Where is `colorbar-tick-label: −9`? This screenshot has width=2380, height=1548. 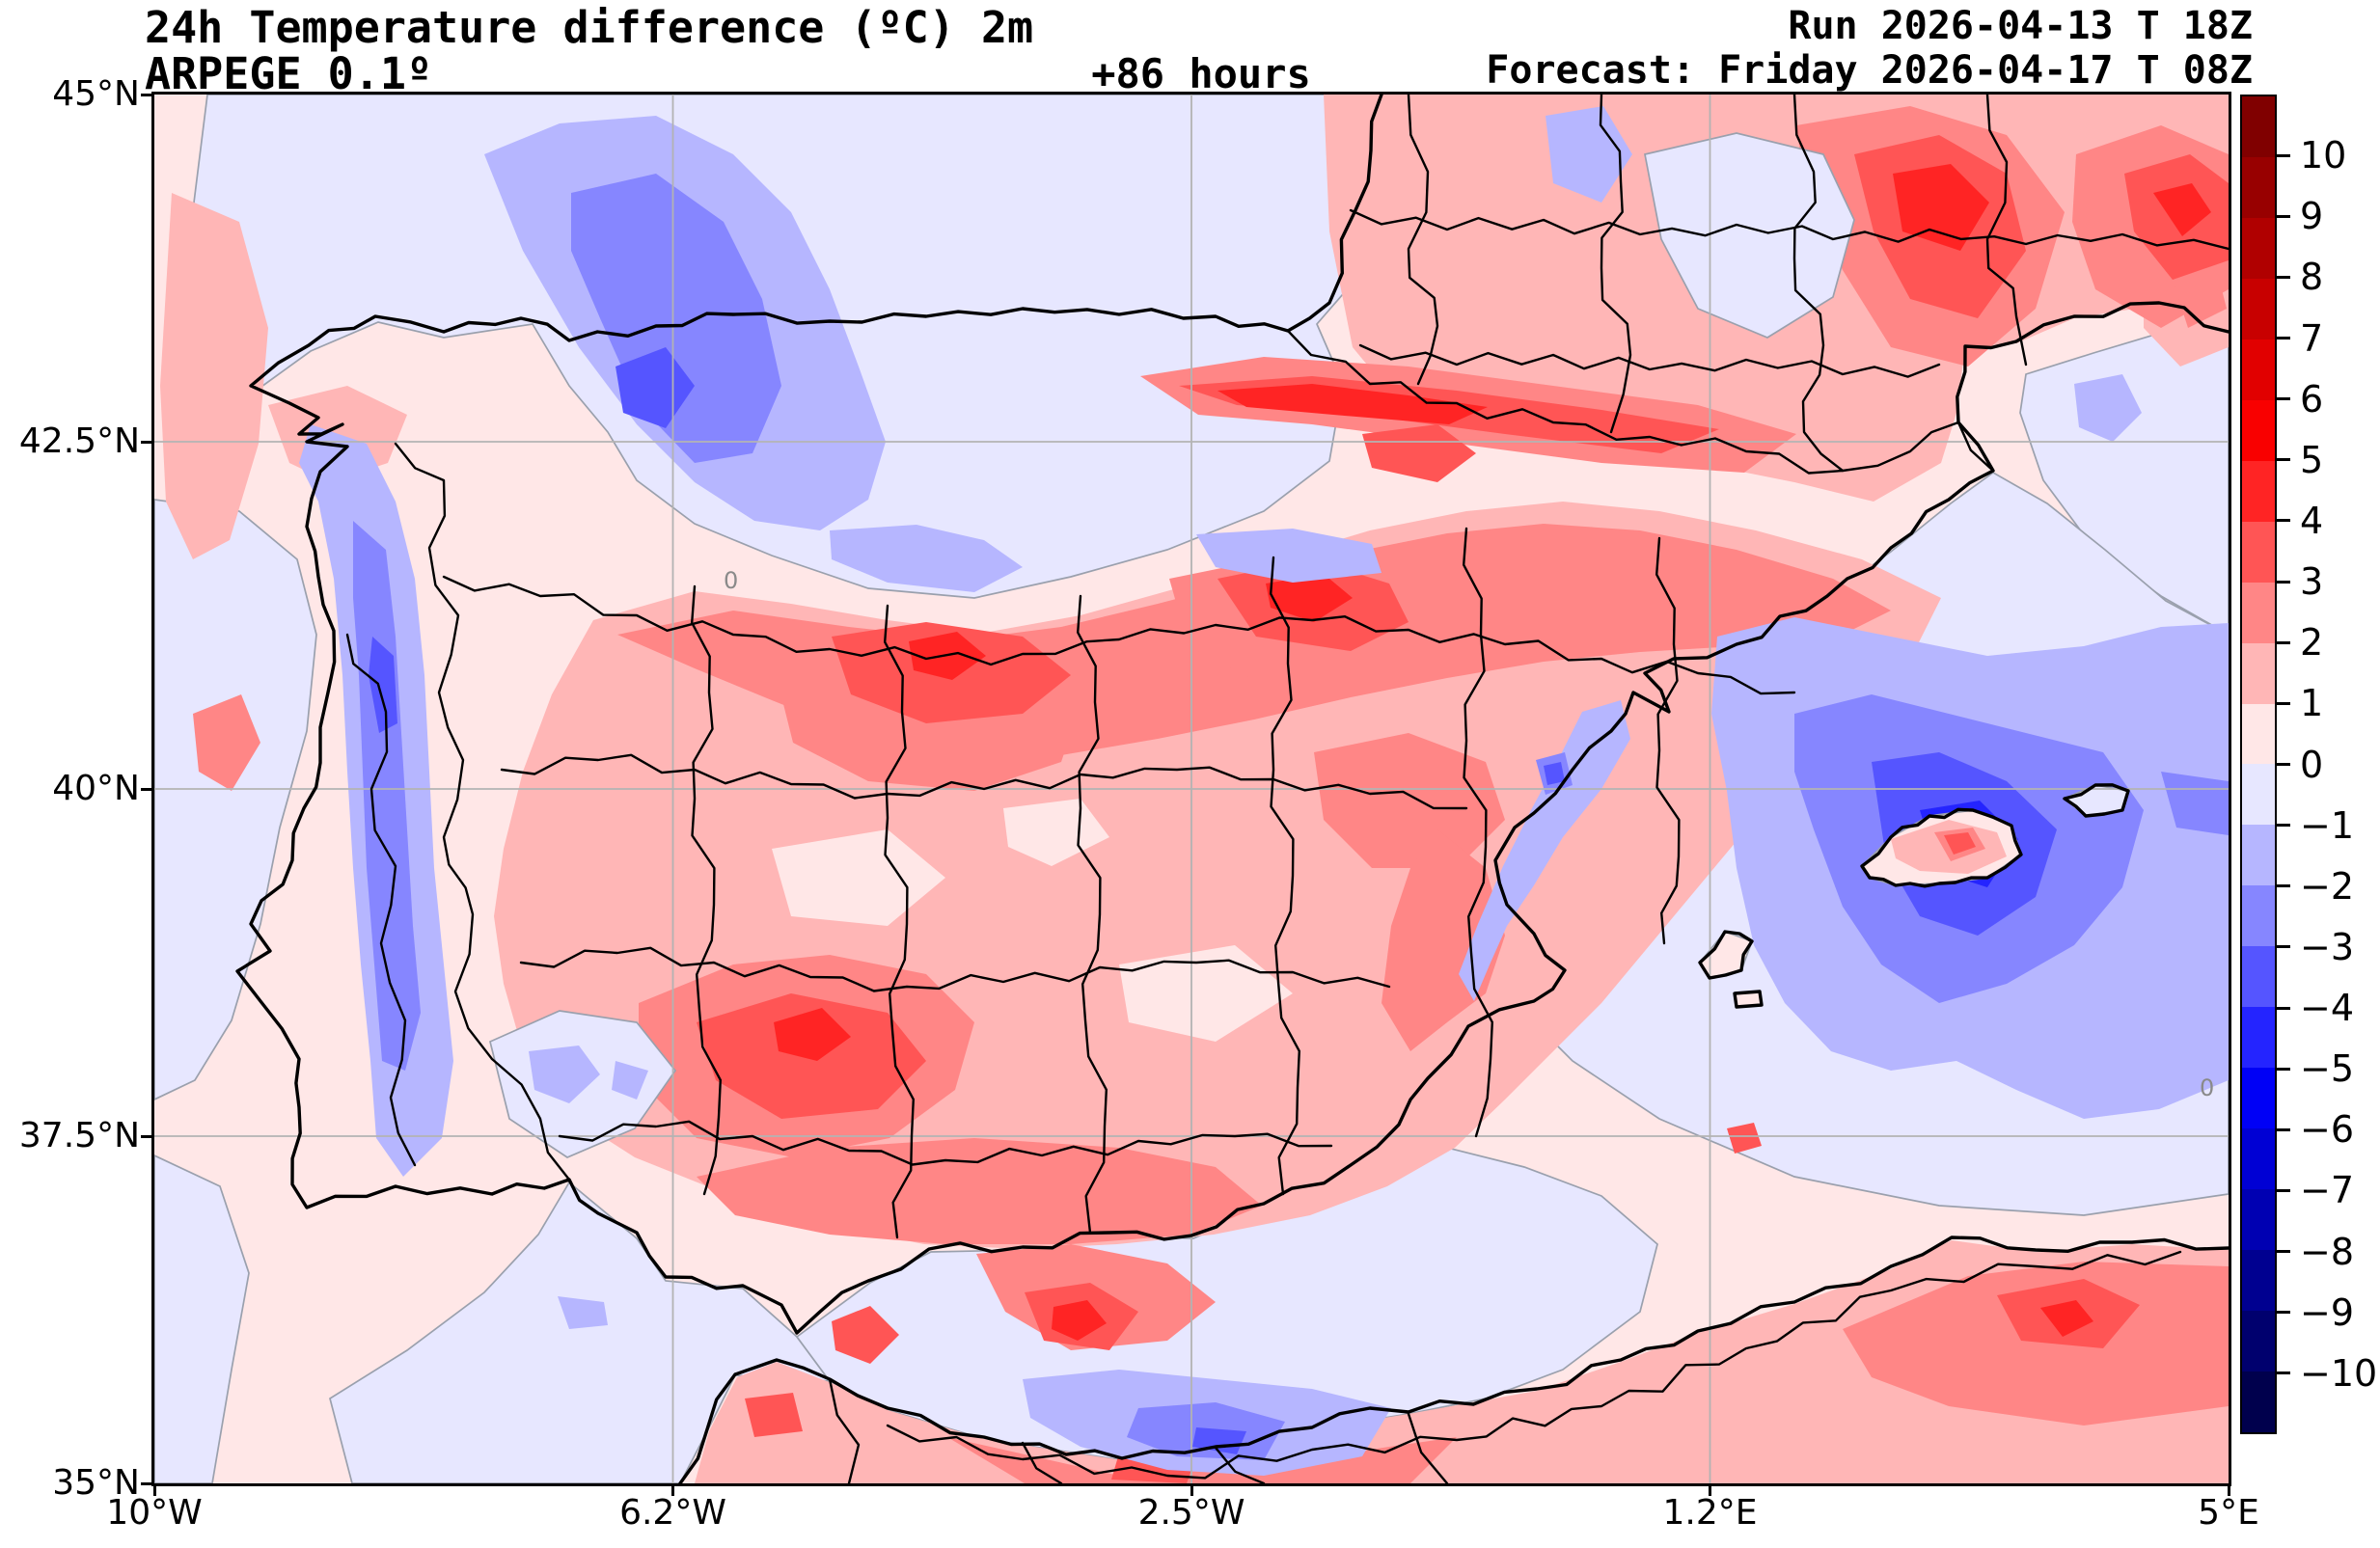
colorbar-tick-label: −9 is located at coordinates (2328, 1312).